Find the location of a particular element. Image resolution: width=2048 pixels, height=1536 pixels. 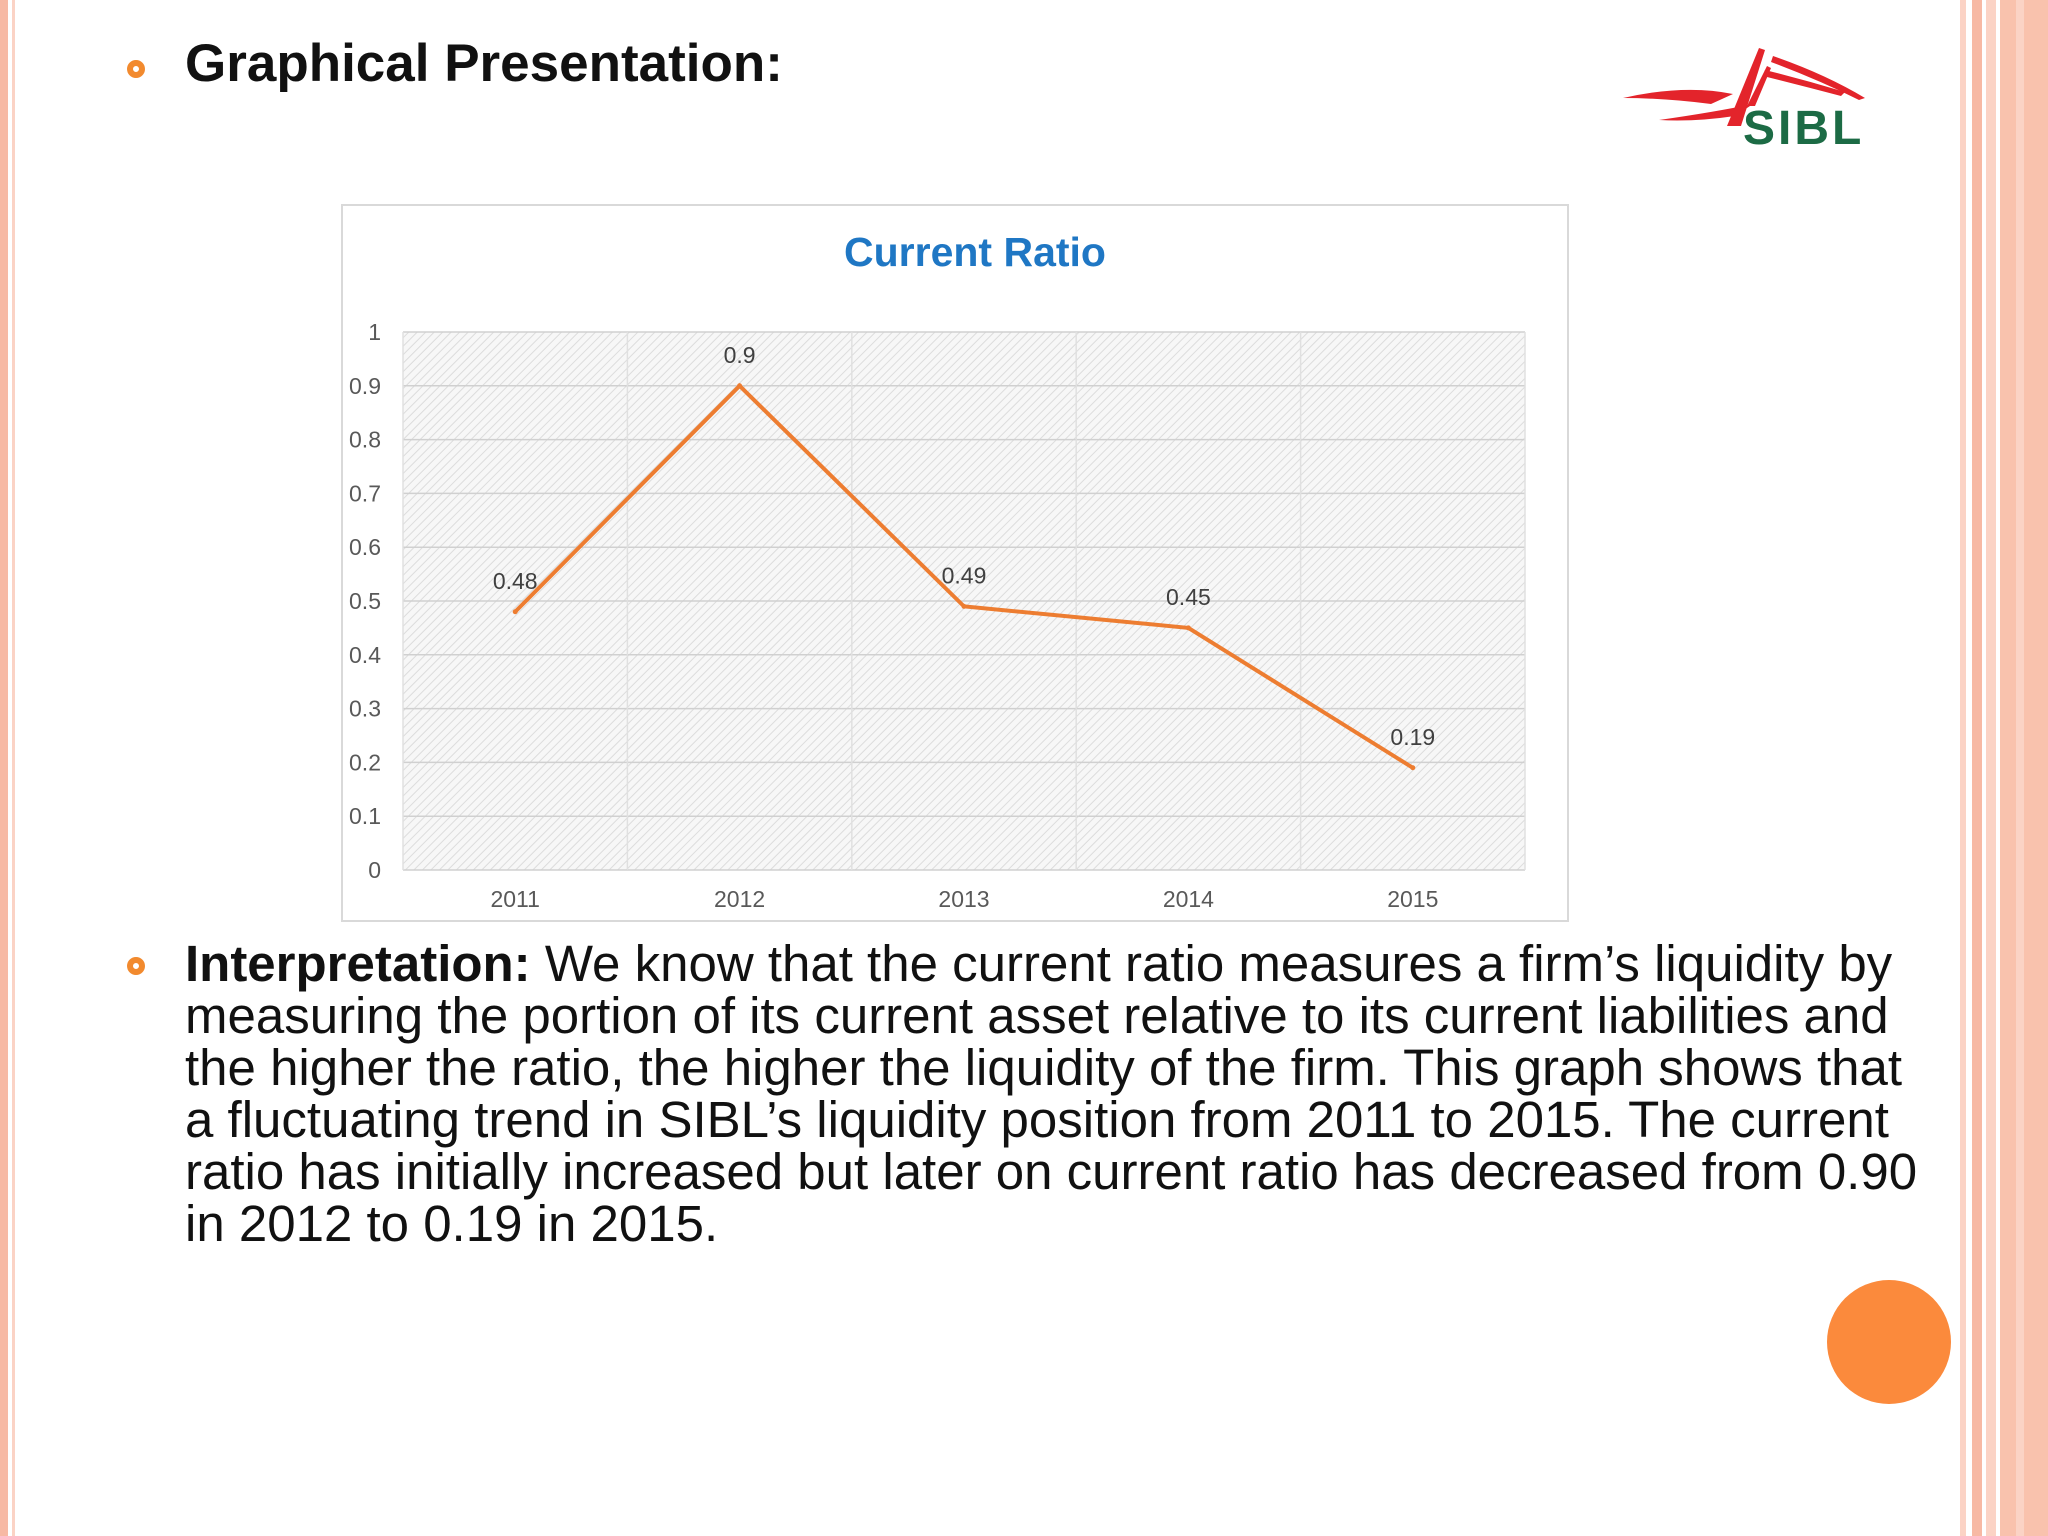

left-border-inner-stripe is located at coordinates (13, 768).